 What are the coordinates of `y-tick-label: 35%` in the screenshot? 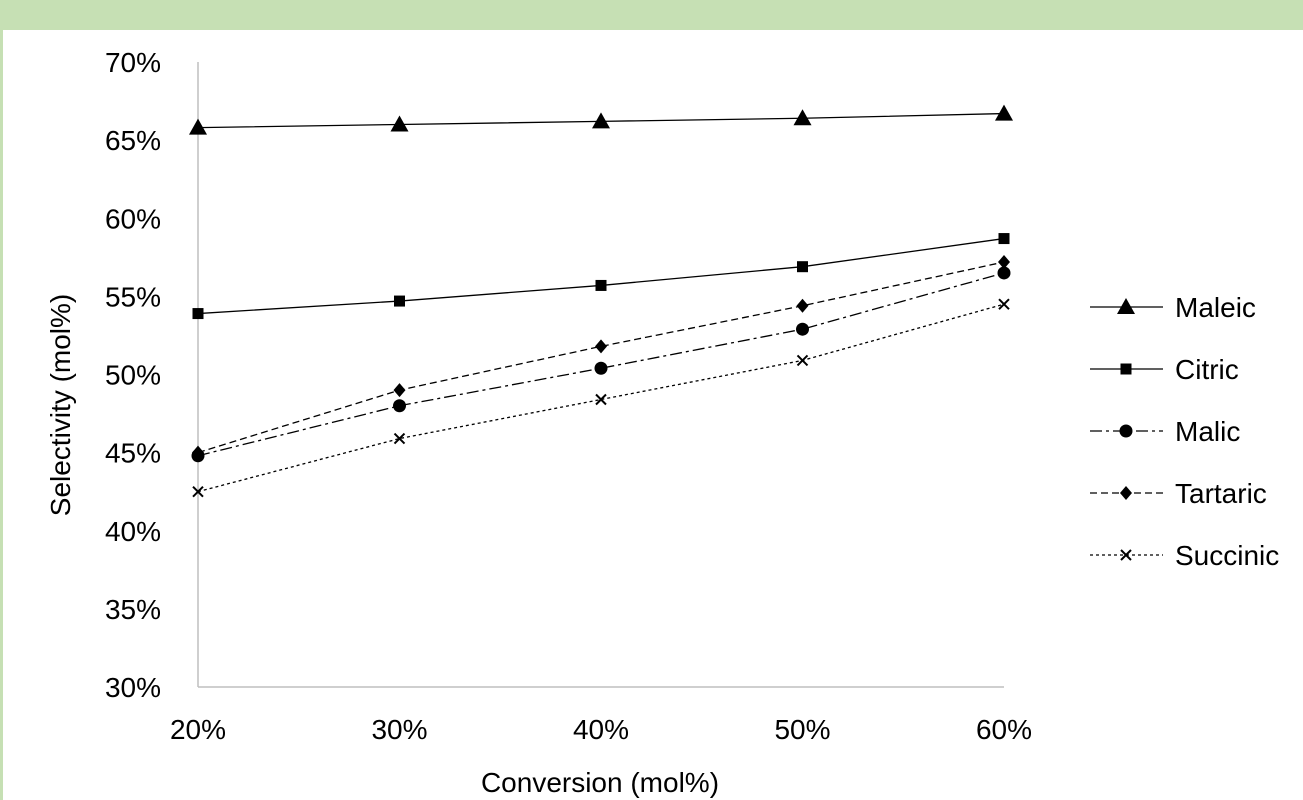 It's located at (133, 609).